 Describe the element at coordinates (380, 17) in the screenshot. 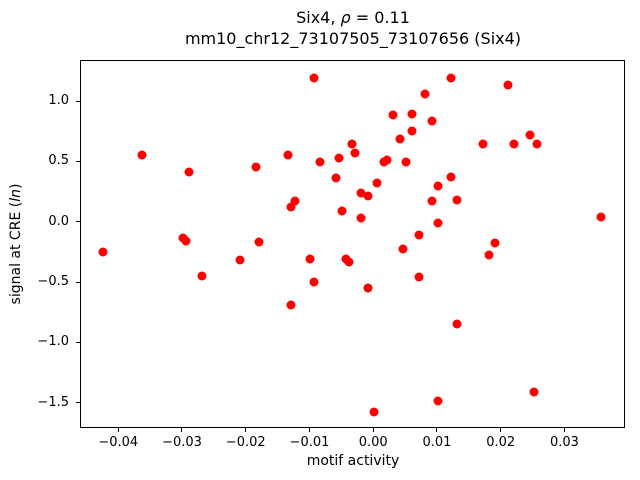

I see `title-suffix: = 0.11` at that location.